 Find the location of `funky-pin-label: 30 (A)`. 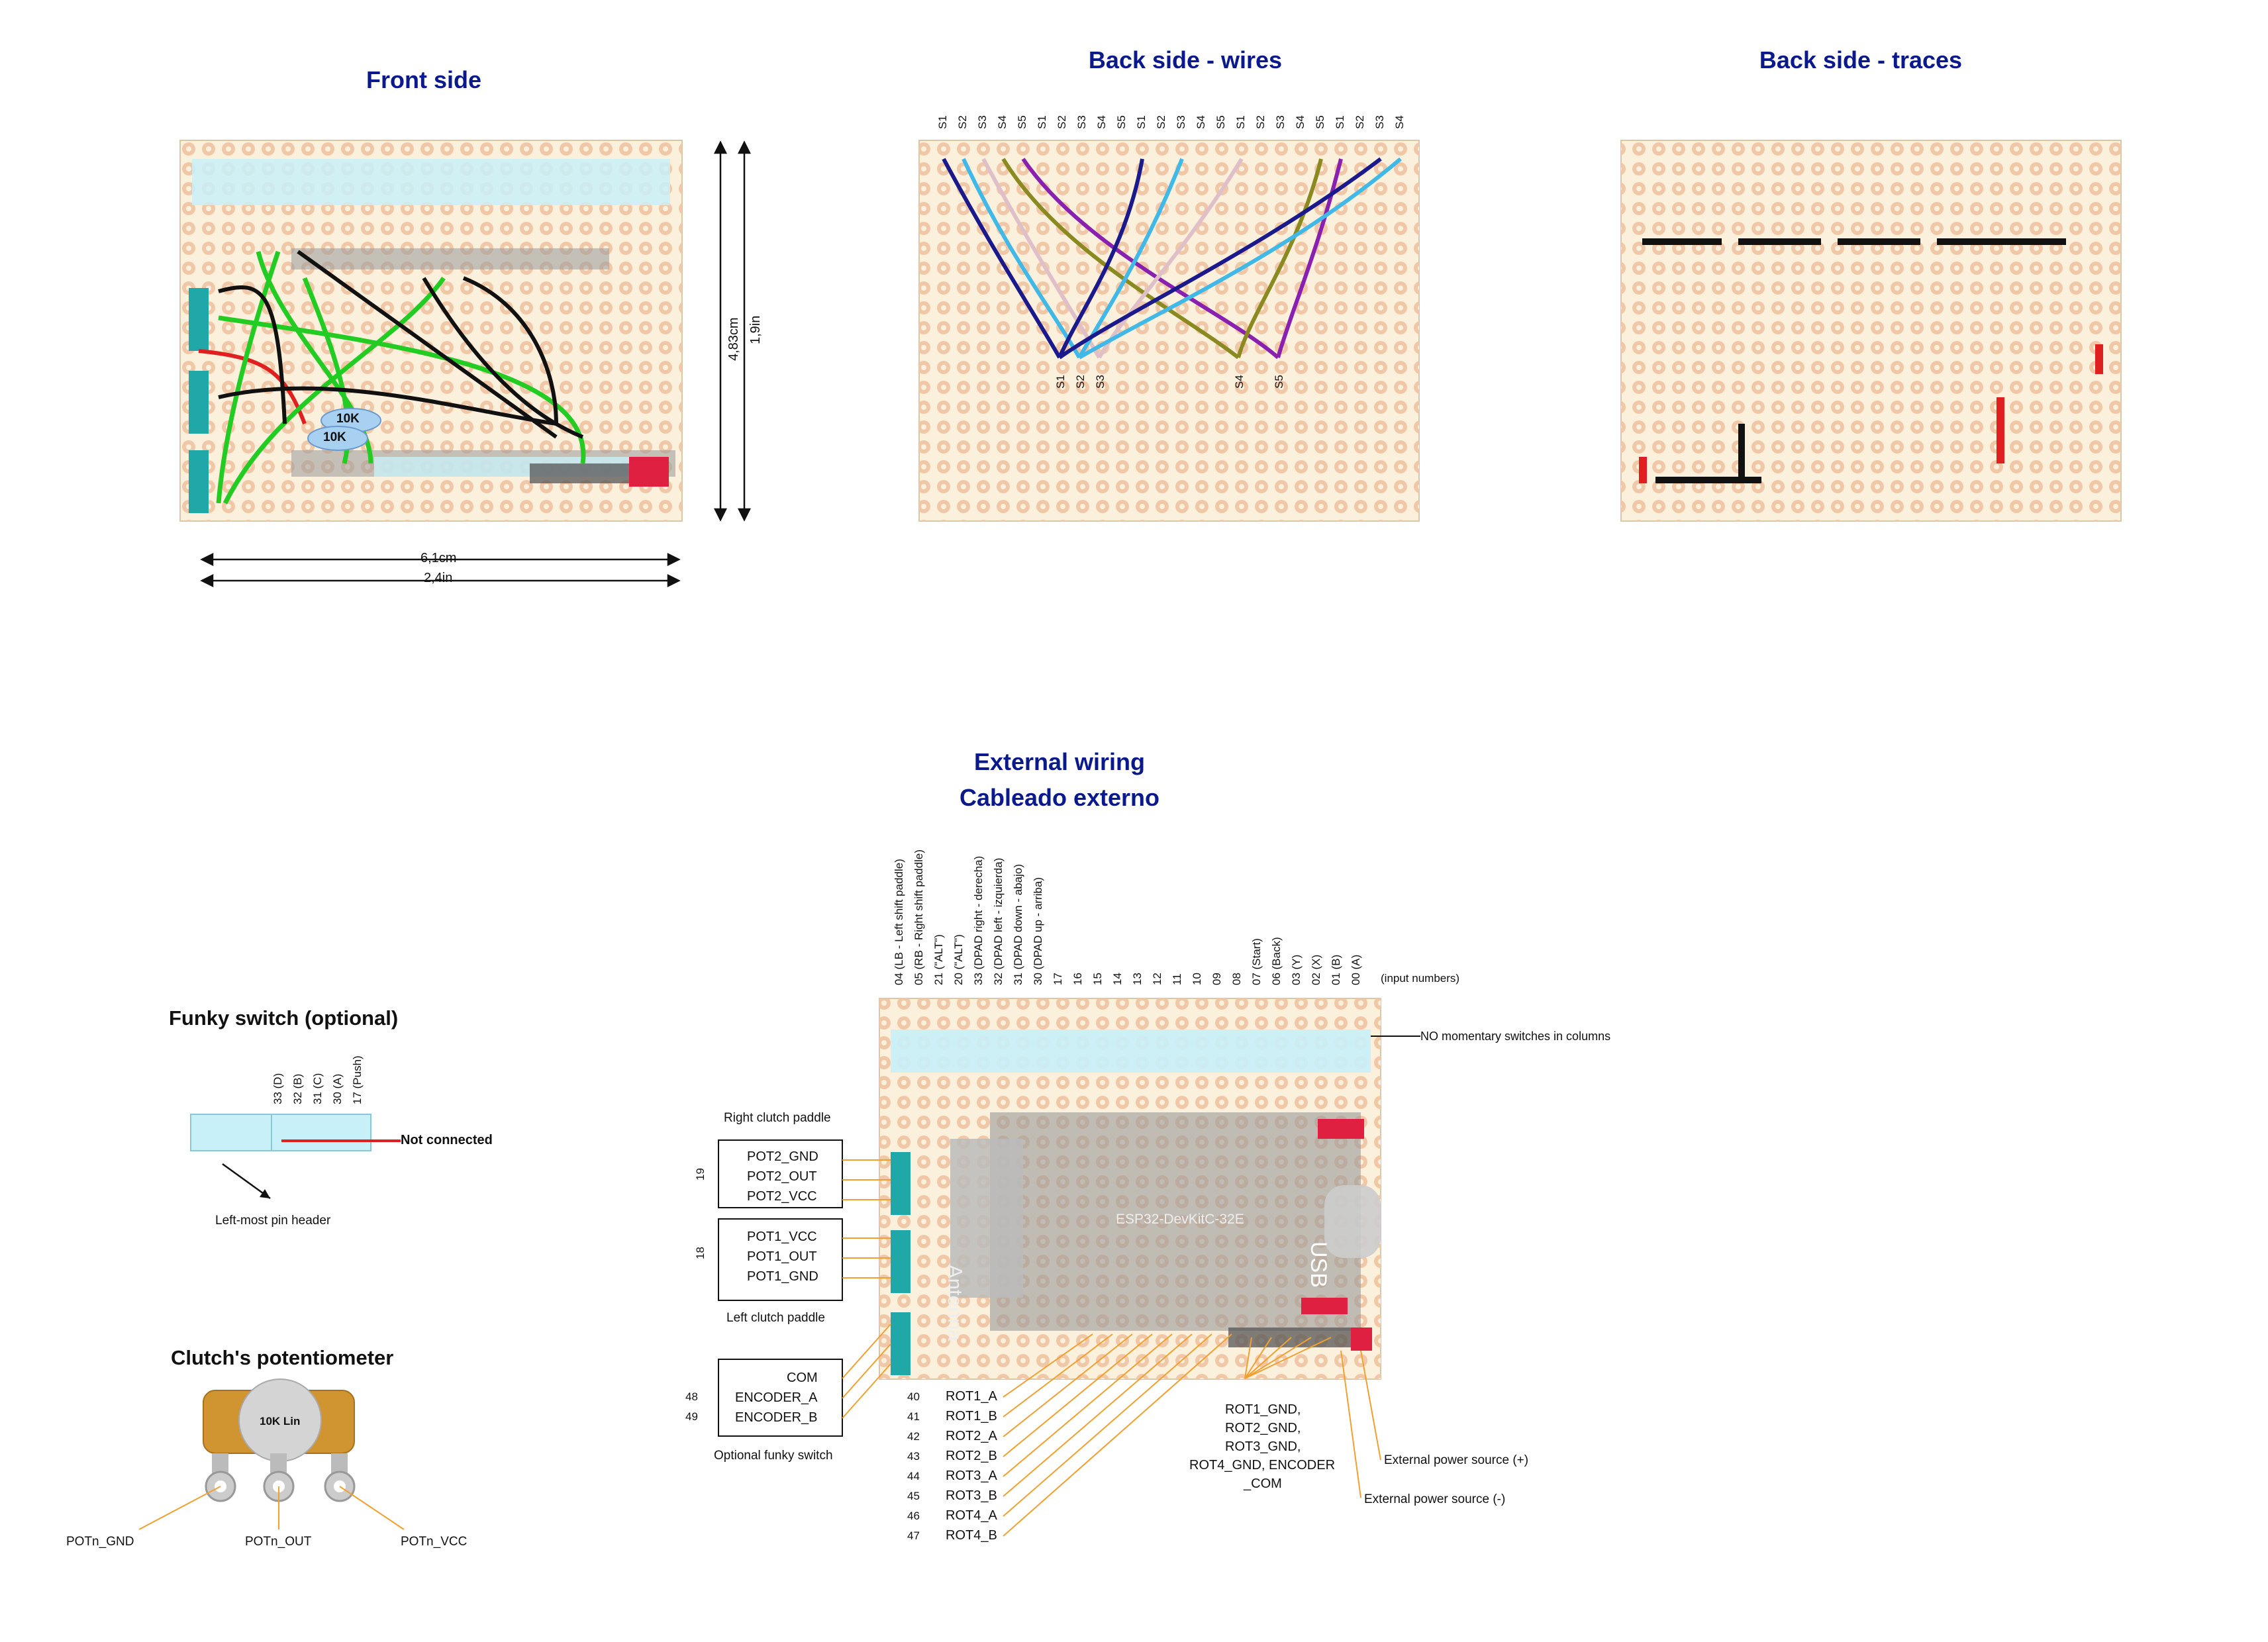

funky-pin-label: 30 (A) is located at coordinates (337, 1088).